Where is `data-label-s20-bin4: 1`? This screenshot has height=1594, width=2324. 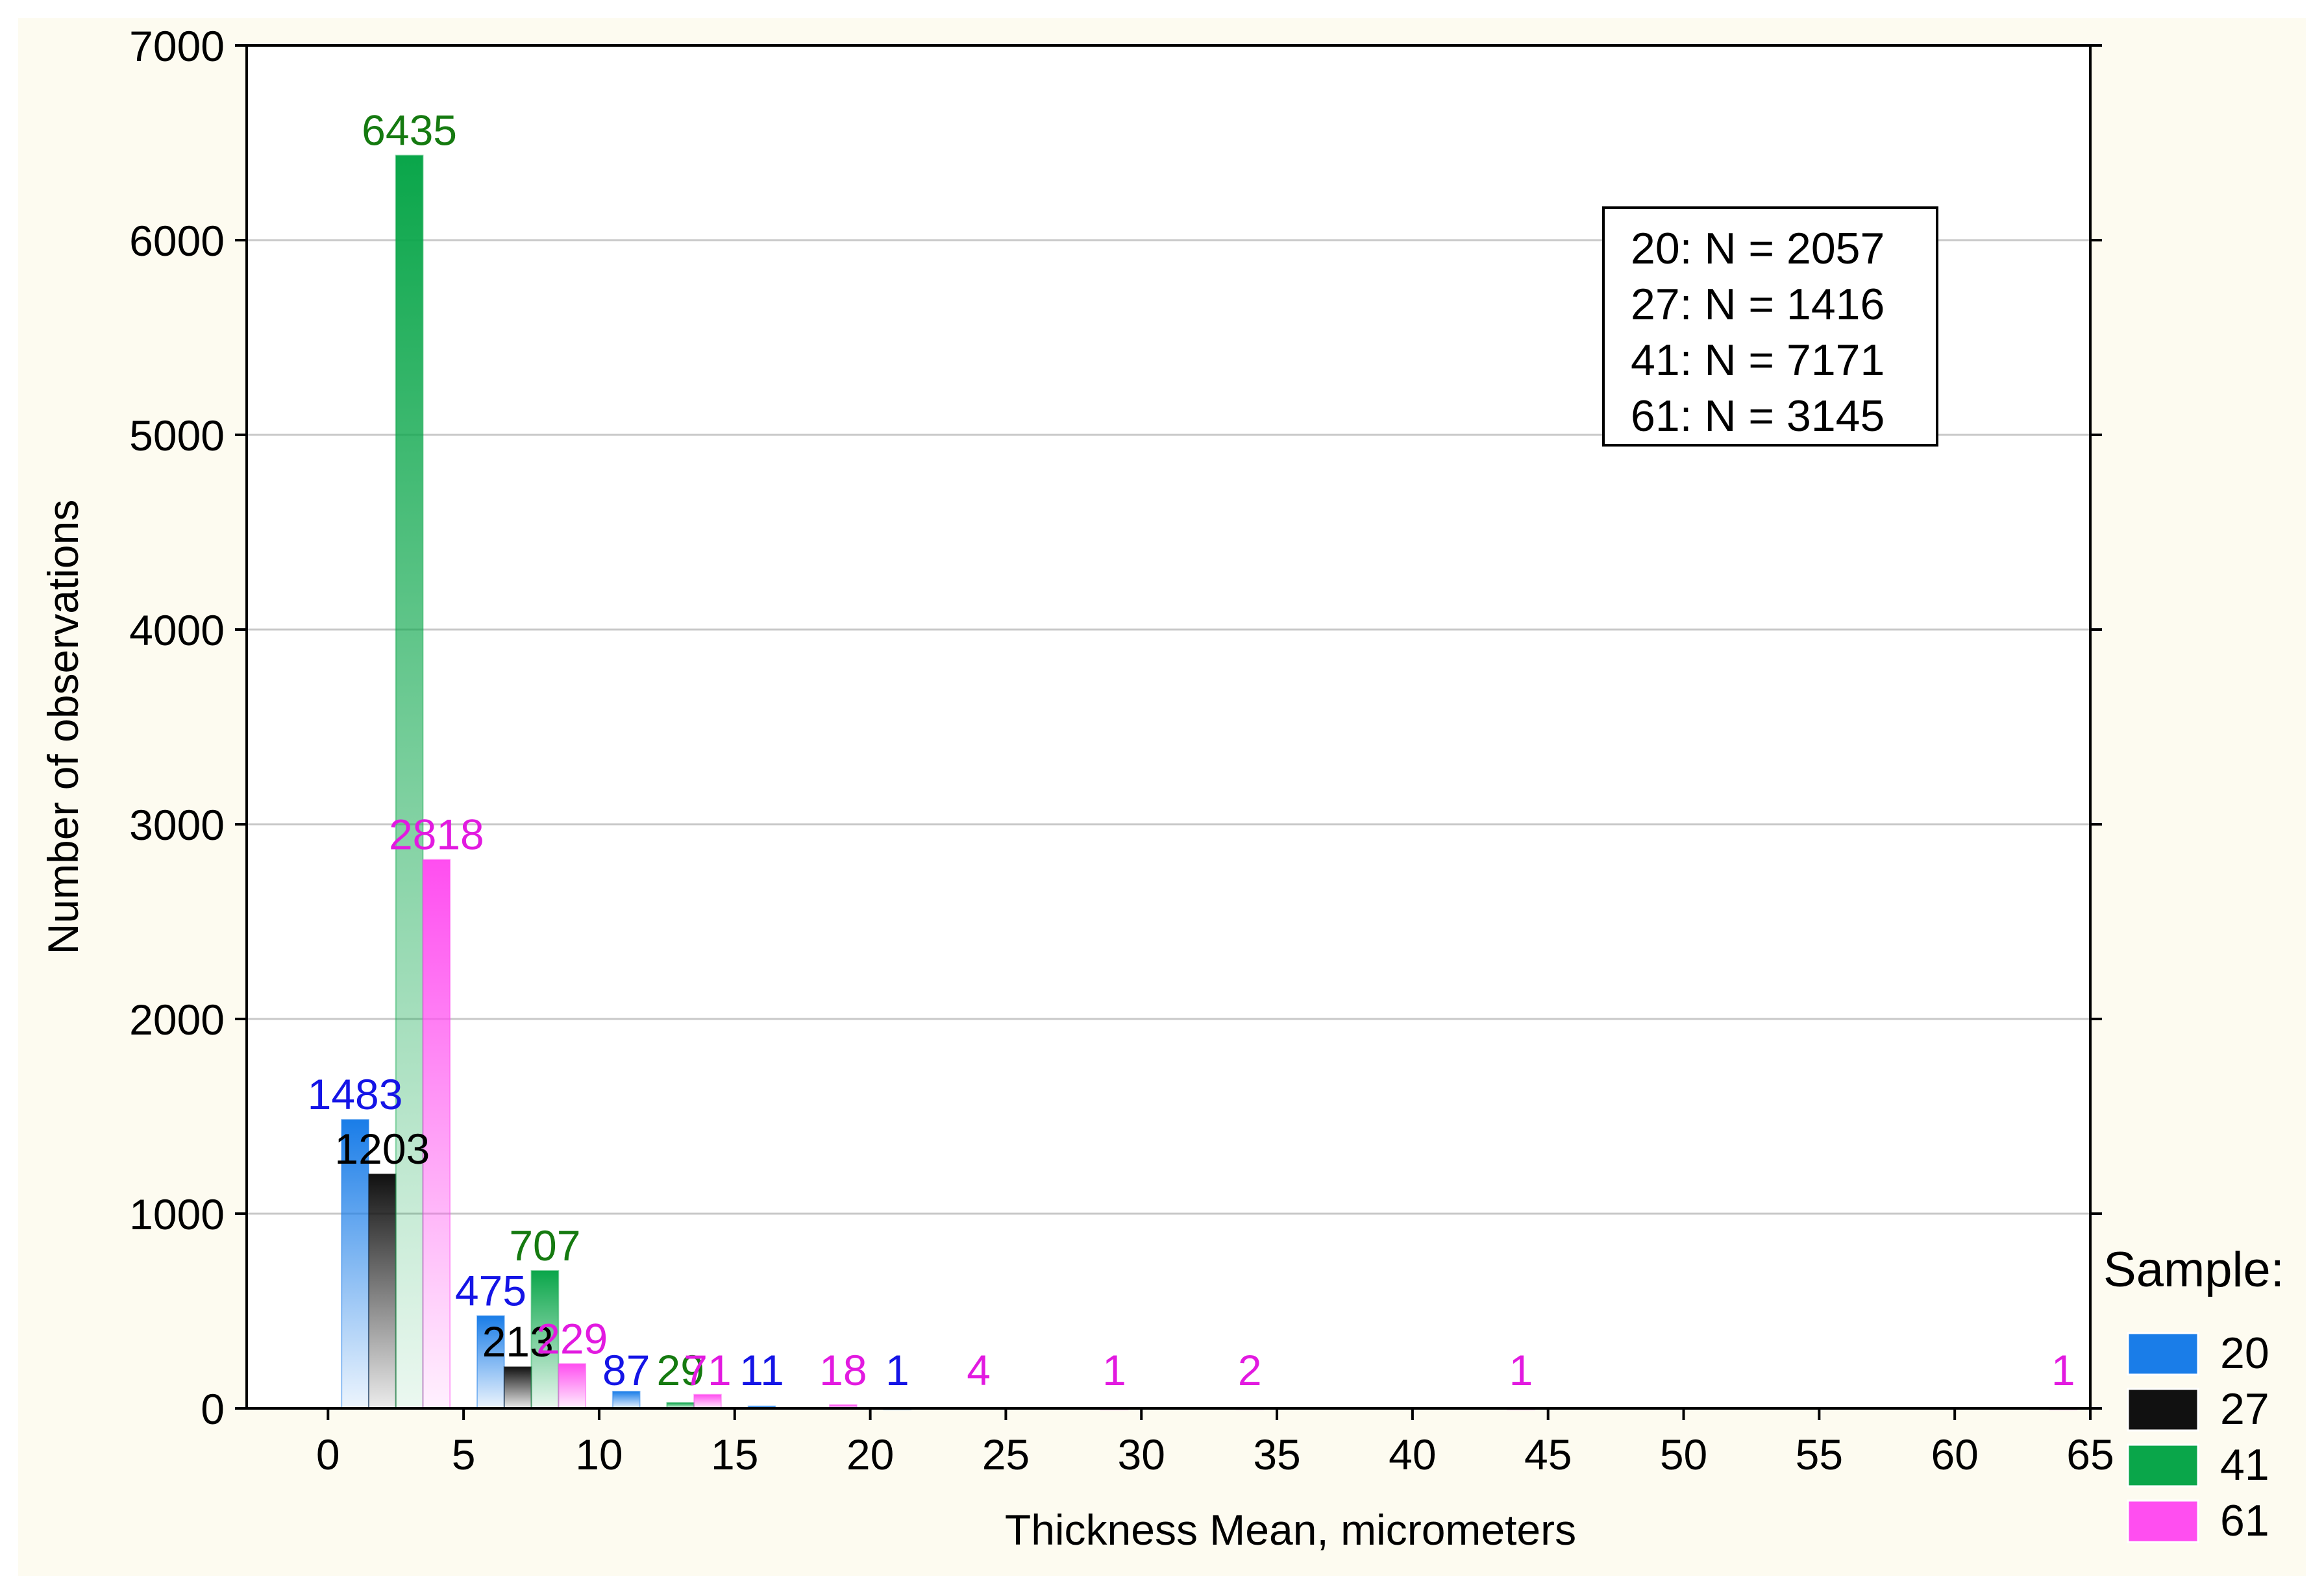
data-label-s20-bin4: 1 is located at coordinates (897, 1370).